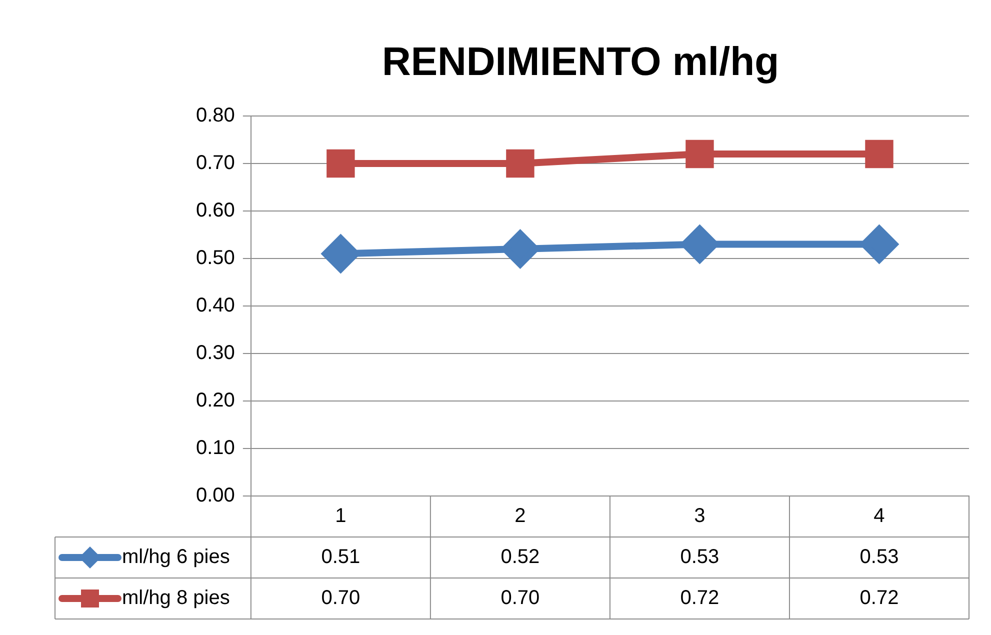 The height and width of the screenshot is (635, 991). What do you see at coordinates (215, 305) in the screenshot?
I see `y-tick-label: 0.40` at bounding box center [215, 305].